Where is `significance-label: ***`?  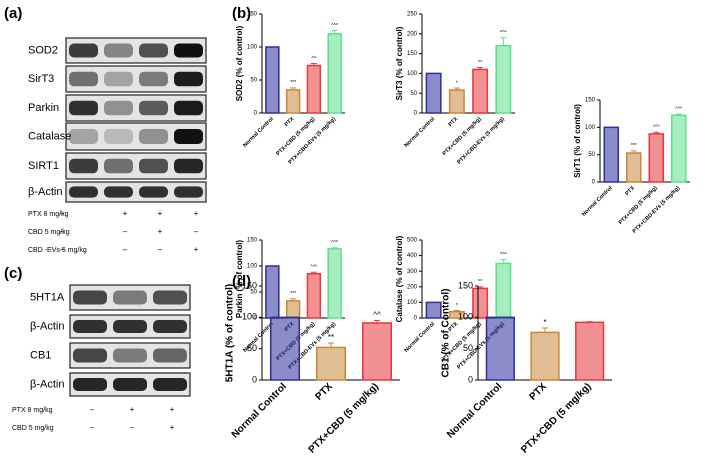
significance-label: *** is located at coordinates (293, 83).